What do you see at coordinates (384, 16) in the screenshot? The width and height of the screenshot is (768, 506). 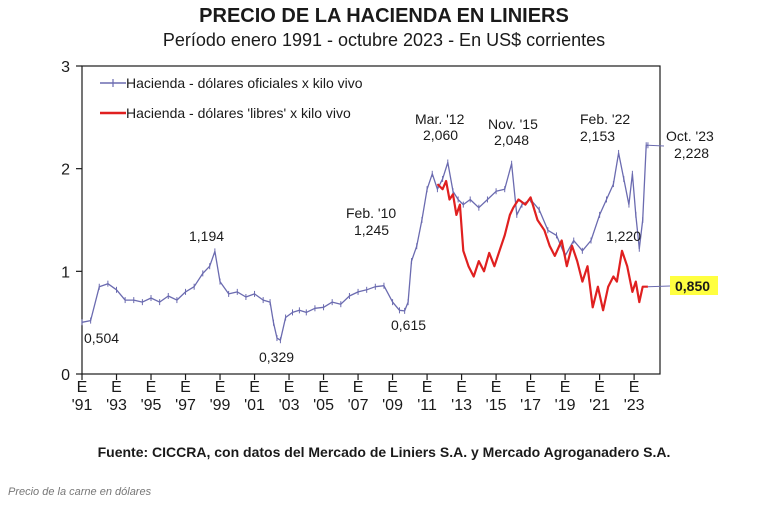 I see `chart-title: PRECIO DE LA HACIENDA EN LINIERS` at bounding box center [384, 16].